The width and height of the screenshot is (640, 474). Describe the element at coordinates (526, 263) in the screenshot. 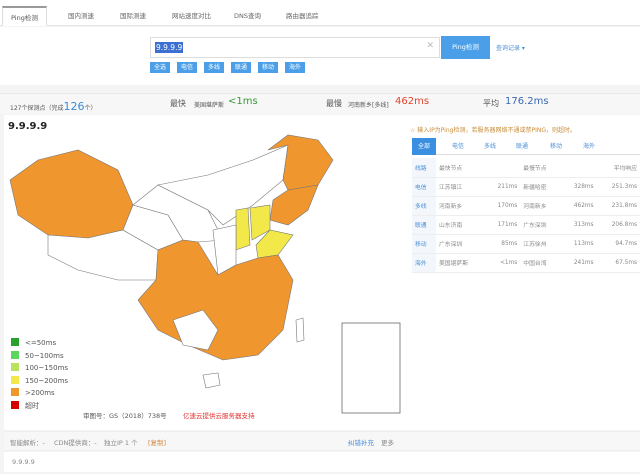

I see `table-row: 海外 美国堪萨斯 <1ms 中国台湾 241ms 67.5ms` at that location.